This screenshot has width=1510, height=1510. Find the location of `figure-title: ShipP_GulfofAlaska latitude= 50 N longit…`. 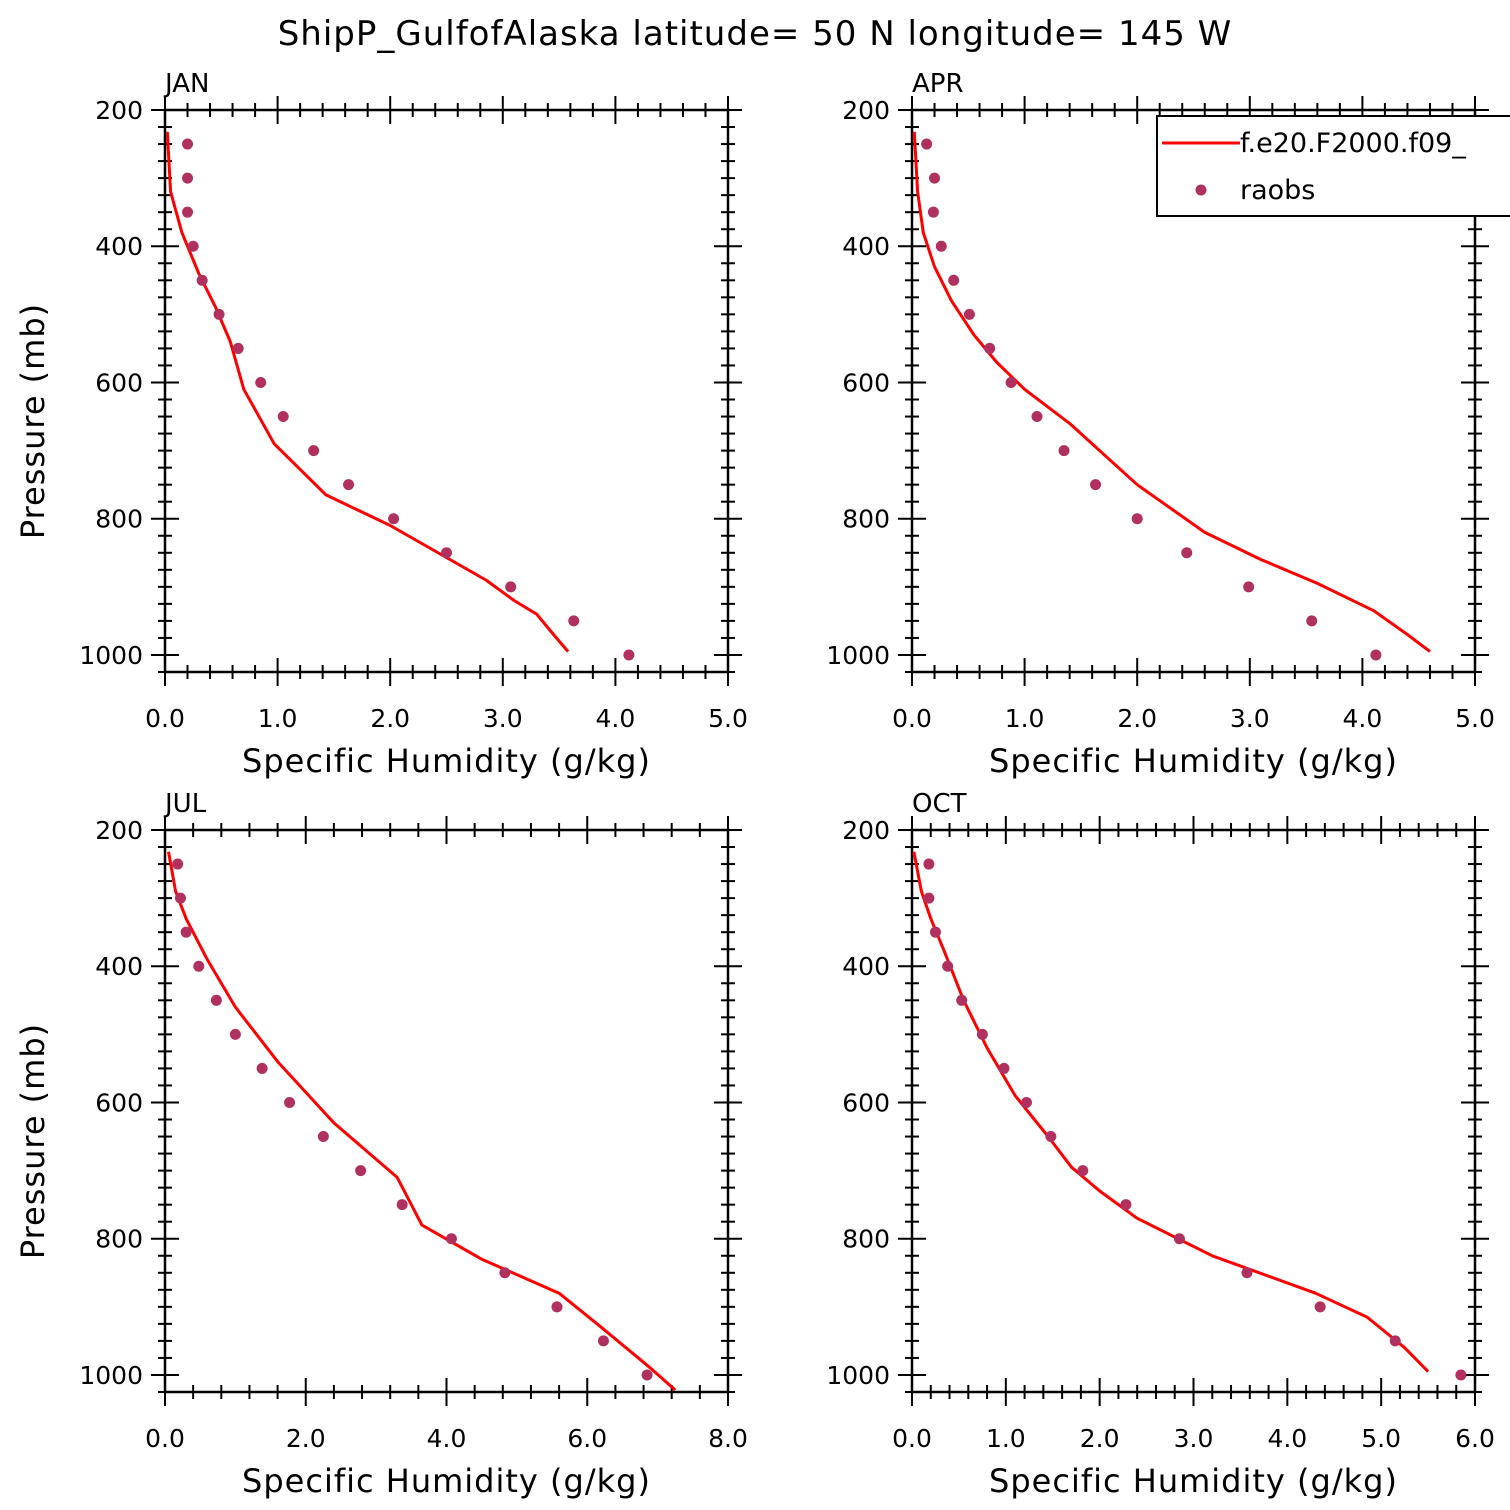

figure-title: ShipP_GulfofAlaska latitude= 50 N longit… is located at coordinates (755, 34).